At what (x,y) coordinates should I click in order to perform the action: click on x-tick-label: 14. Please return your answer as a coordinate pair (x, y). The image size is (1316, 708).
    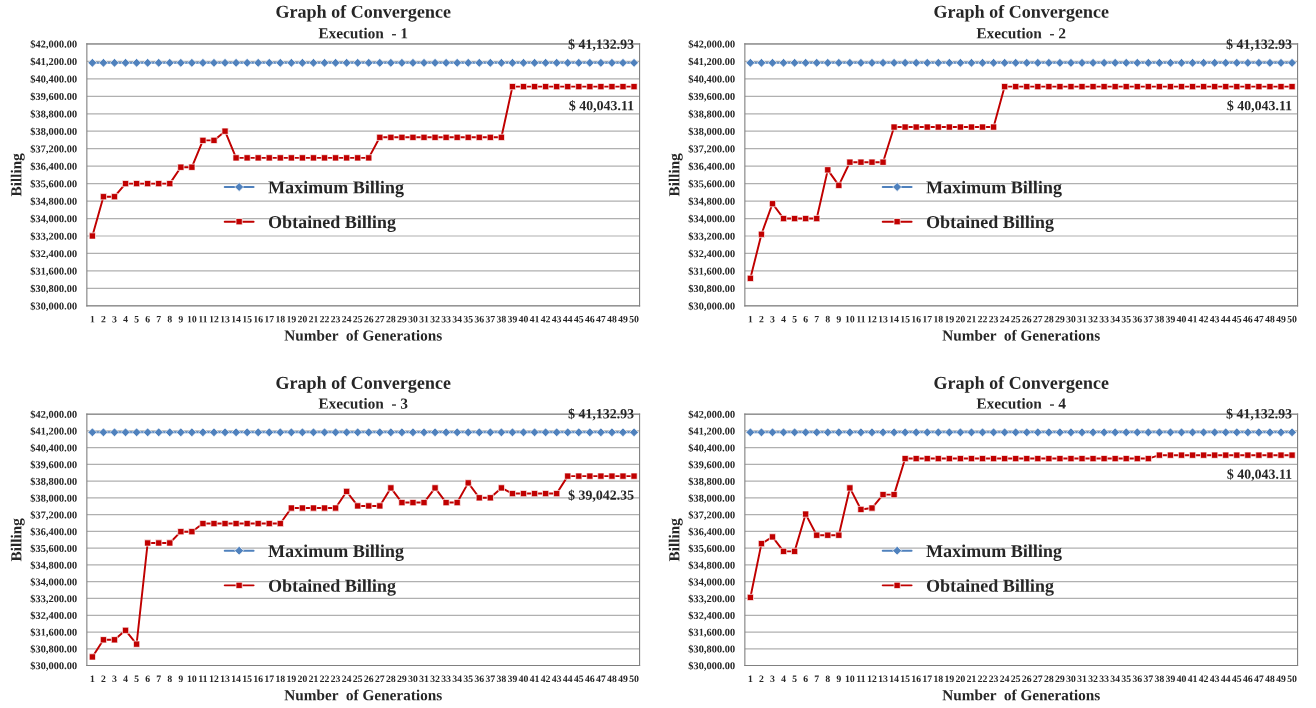
    Looking at the image, I should click on (236, 319).